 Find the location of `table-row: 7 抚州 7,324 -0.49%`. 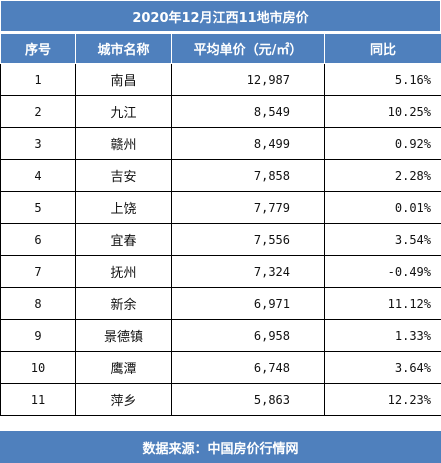

table-row: 7 抚州 7,324 -0.49% is located at coordinates (220, 271).